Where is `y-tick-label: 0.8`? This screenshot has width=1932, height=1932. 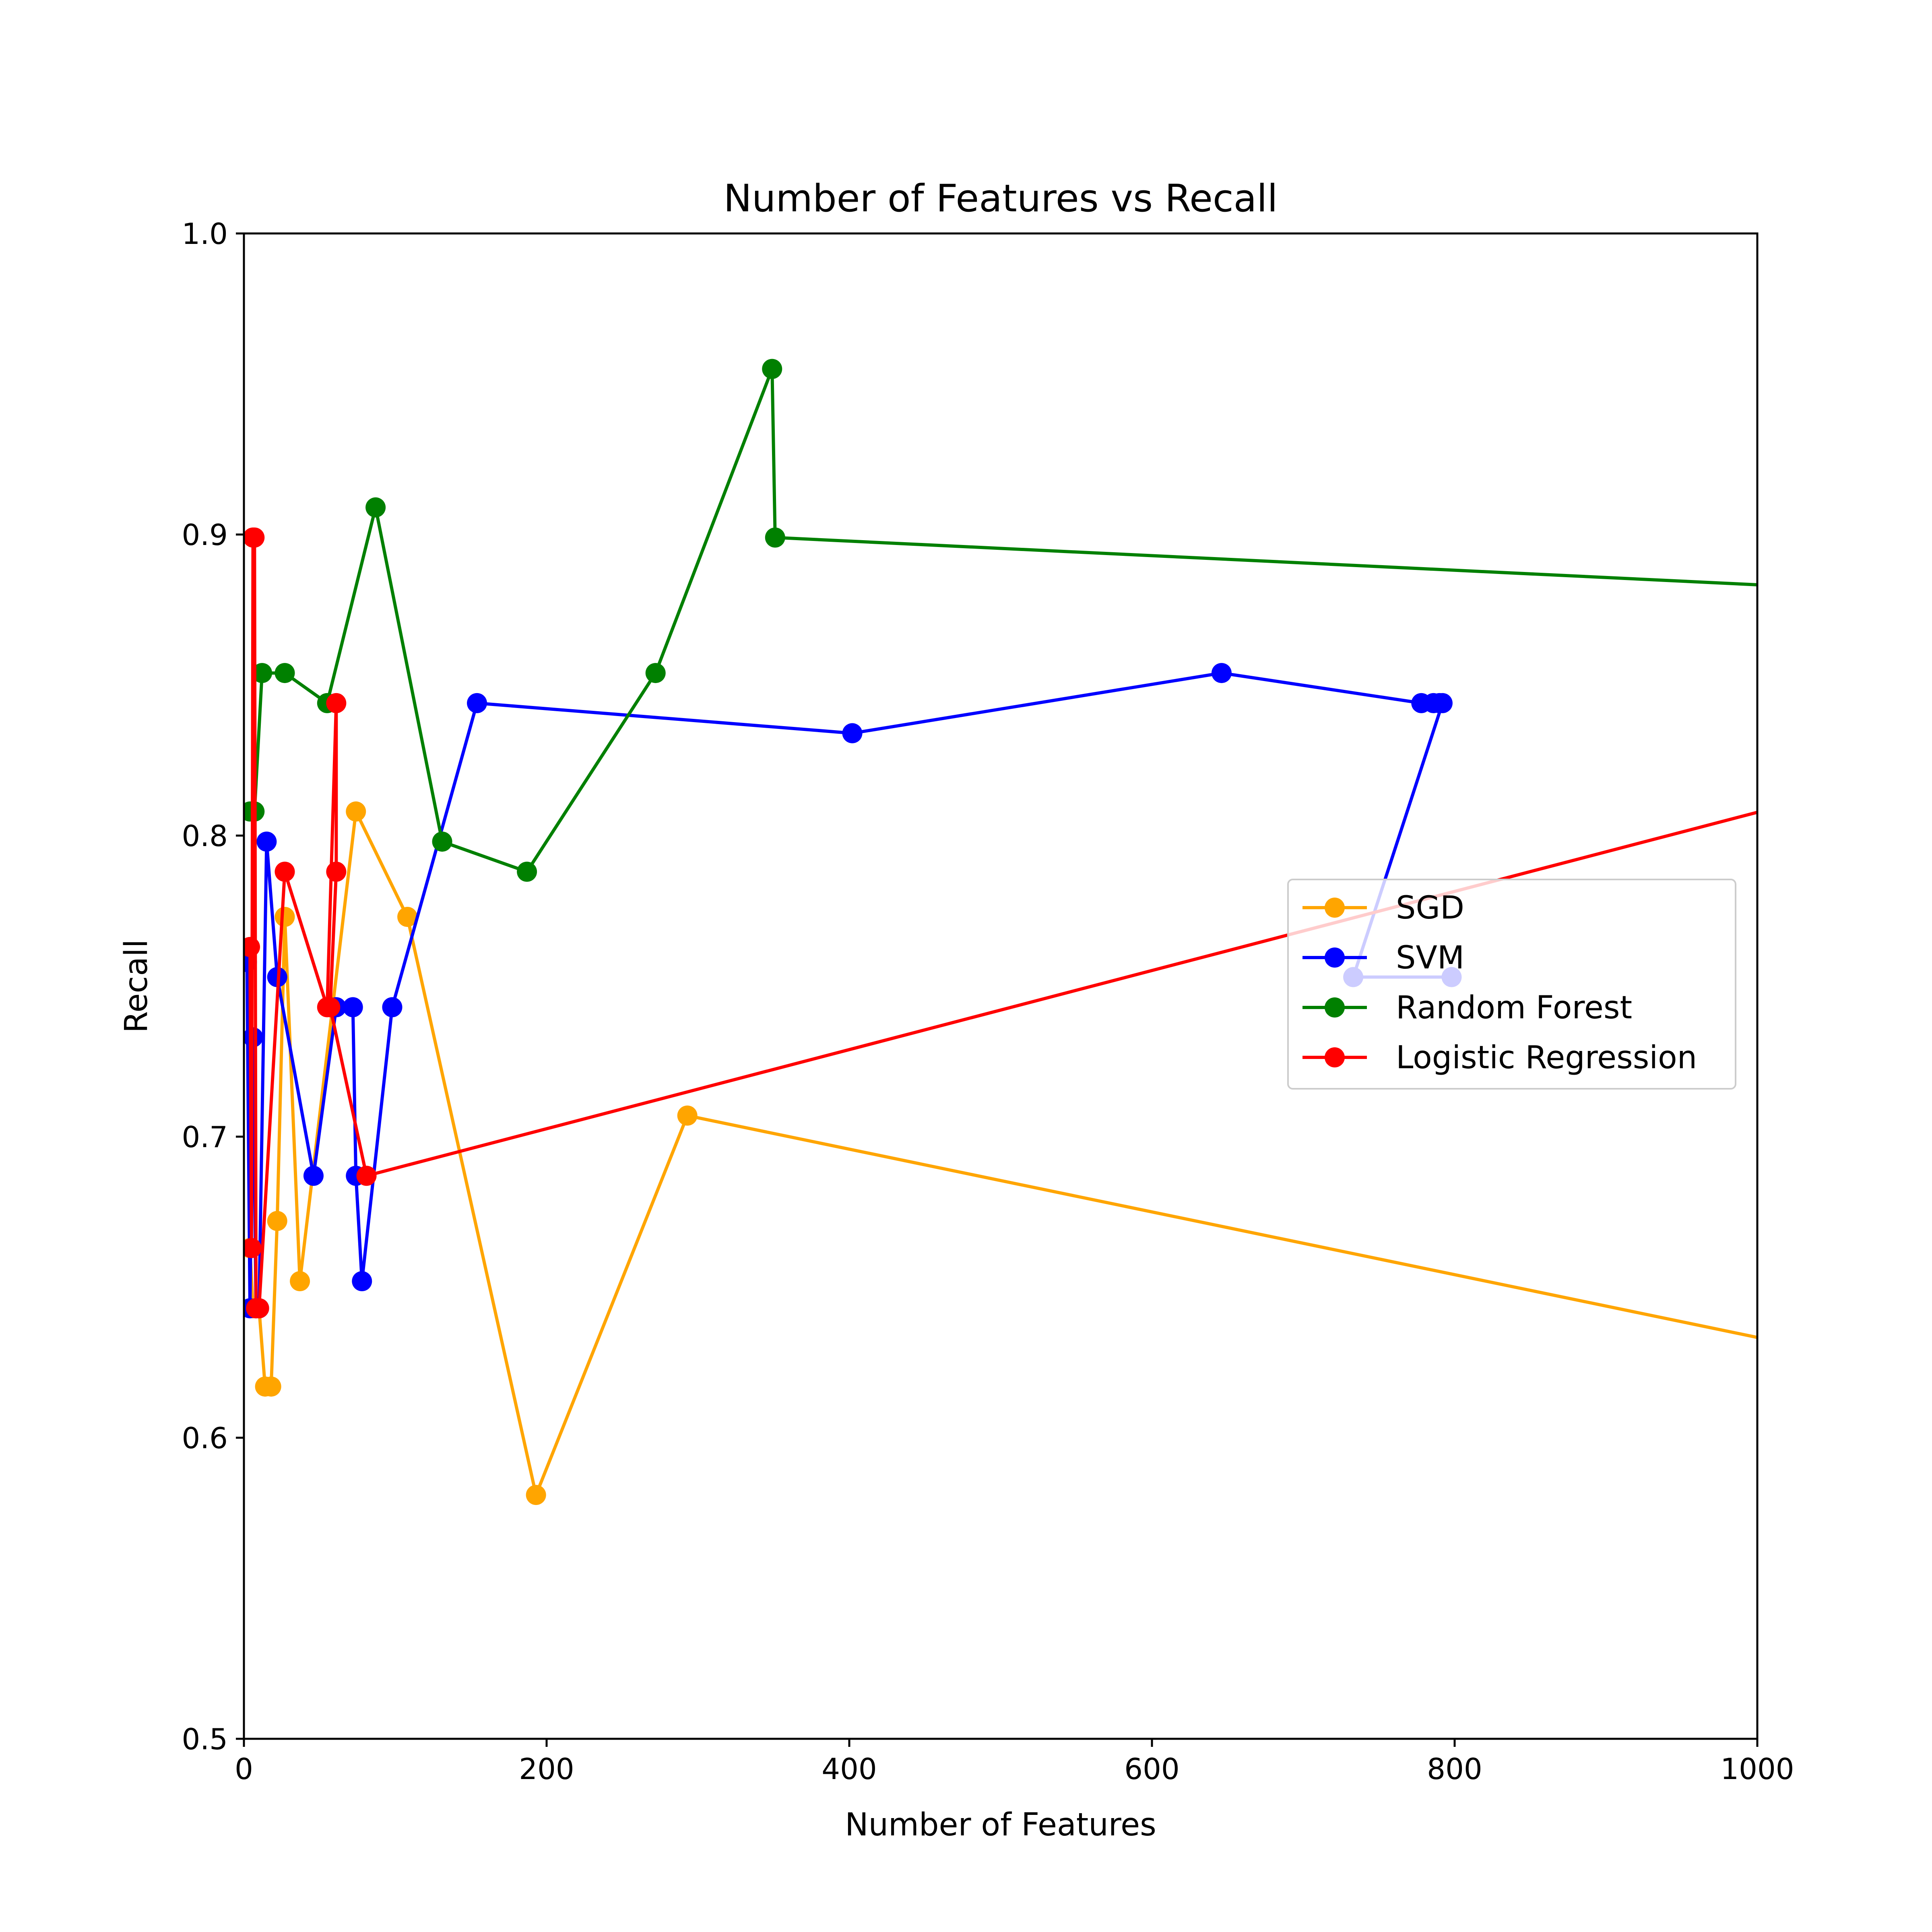 y-tick-label: 0.8 is located at coordinates (205, 836).